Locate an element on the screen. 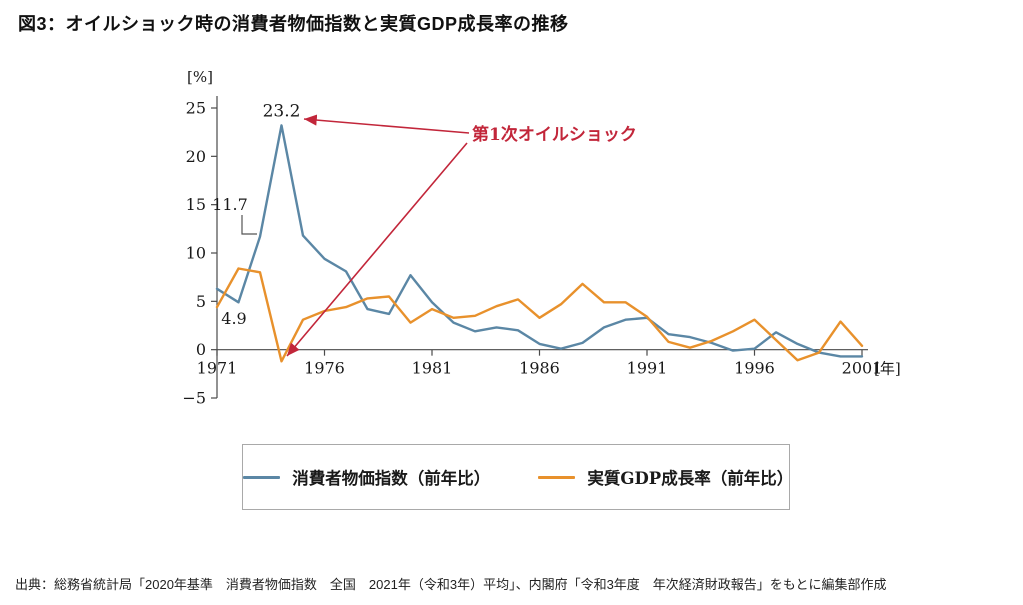 This screenshot has height=605, width=1023. legend-item-gdp: 実質GDP成長率（前年比） is located at coordinates (666, 477).